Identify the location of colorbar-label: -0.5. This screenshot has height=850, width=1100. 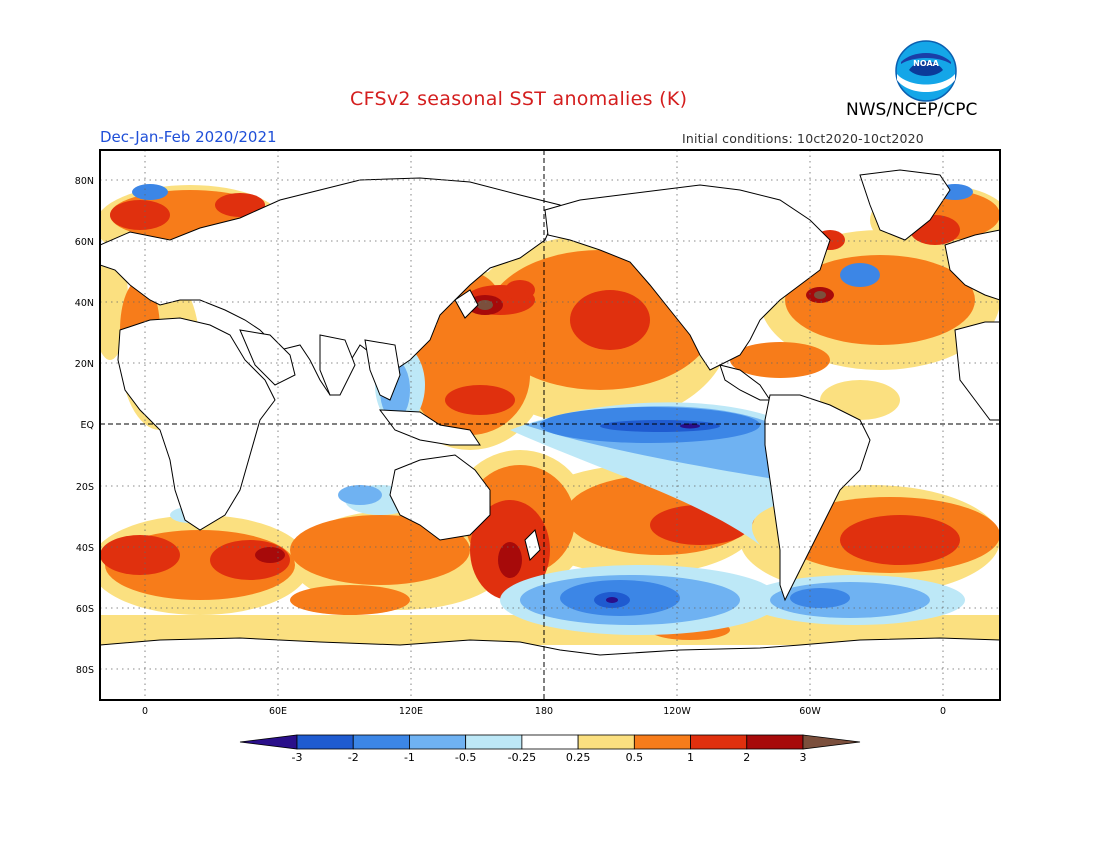
(465, 757).